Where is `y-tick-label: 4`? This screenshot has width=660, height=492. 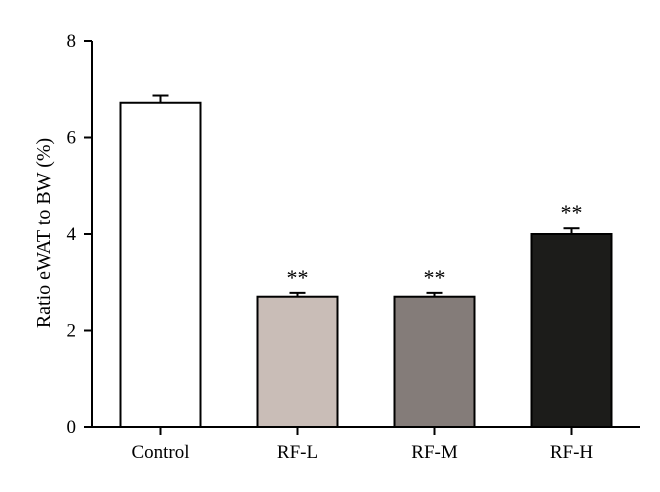
y-tick-label: 4 is located at coordinates (72, 234).